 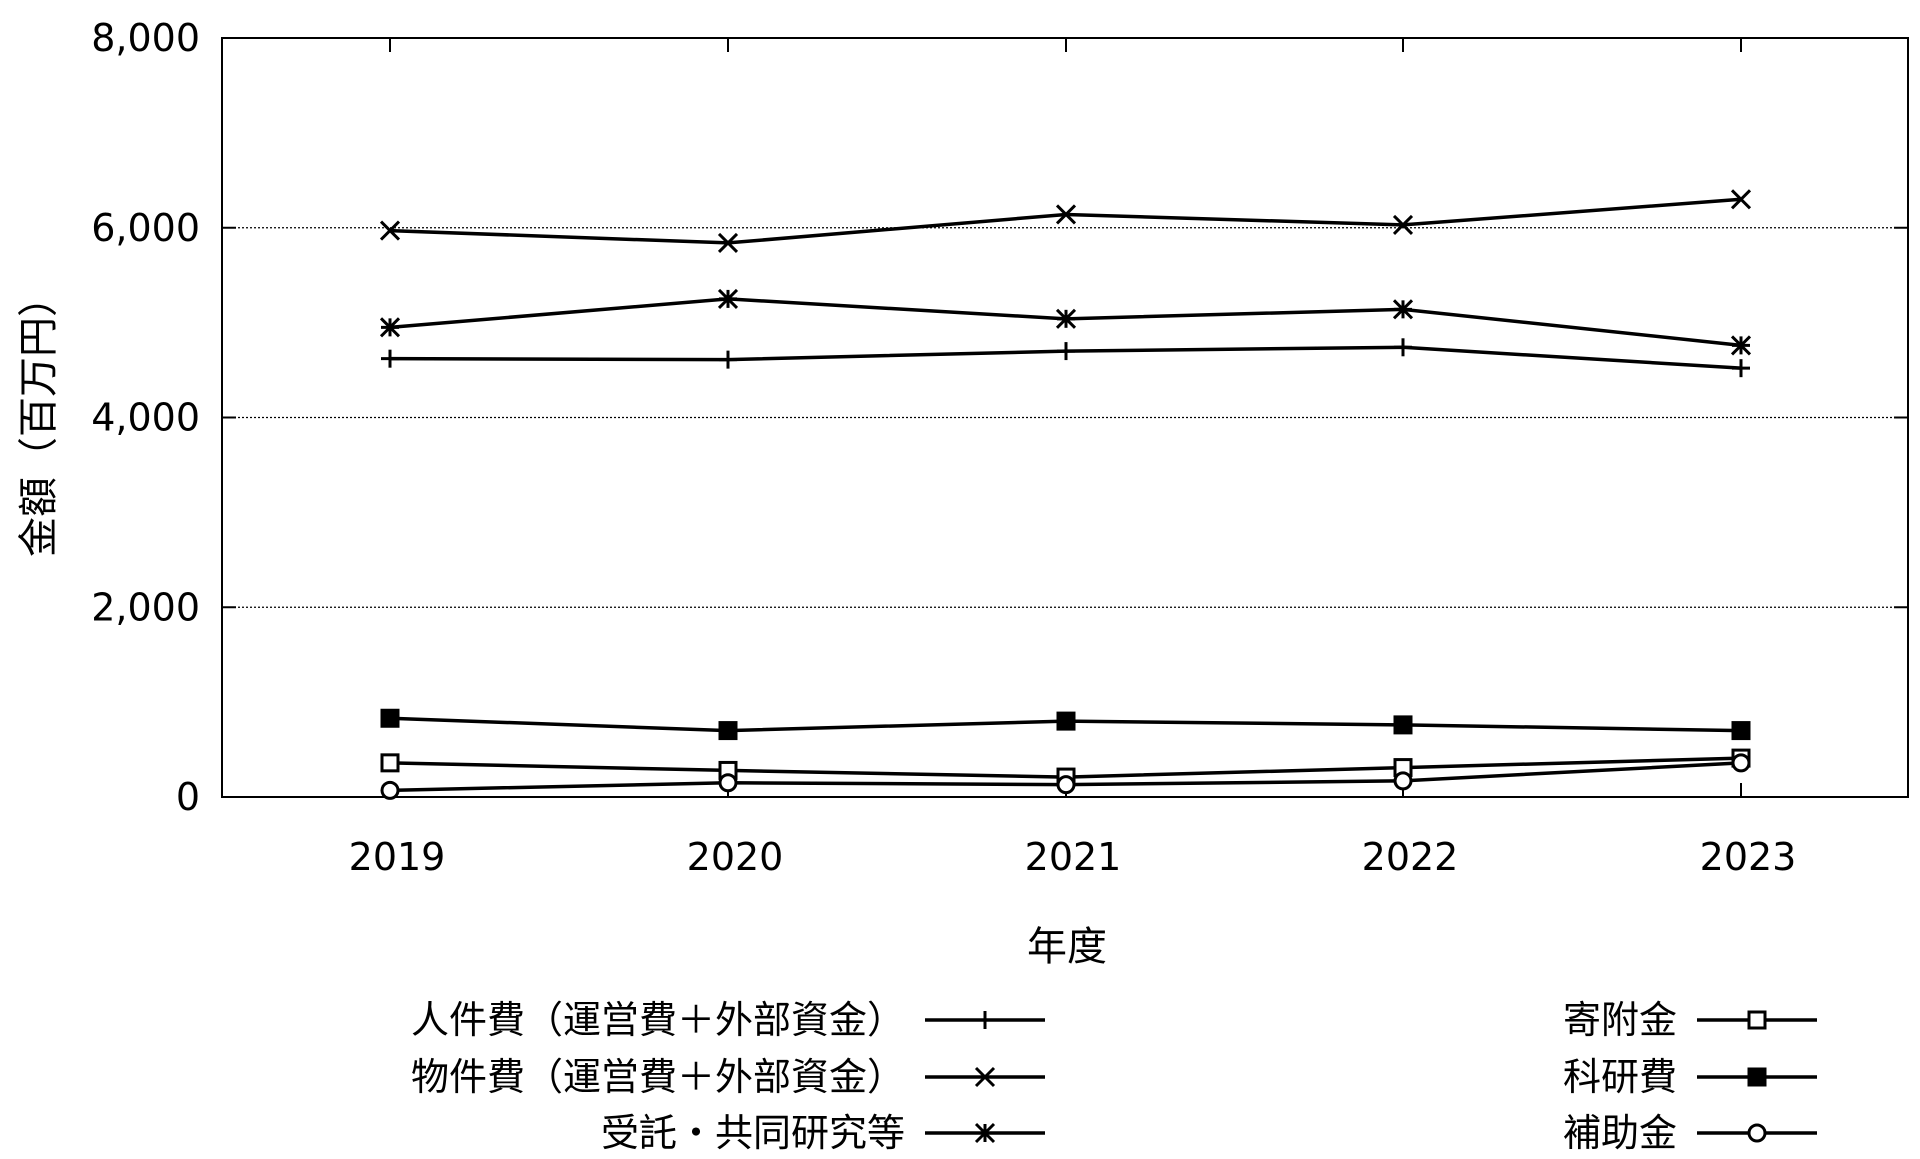 I want to click on y-axis-title: 金額（百万円）, so click(x=39, y=417).